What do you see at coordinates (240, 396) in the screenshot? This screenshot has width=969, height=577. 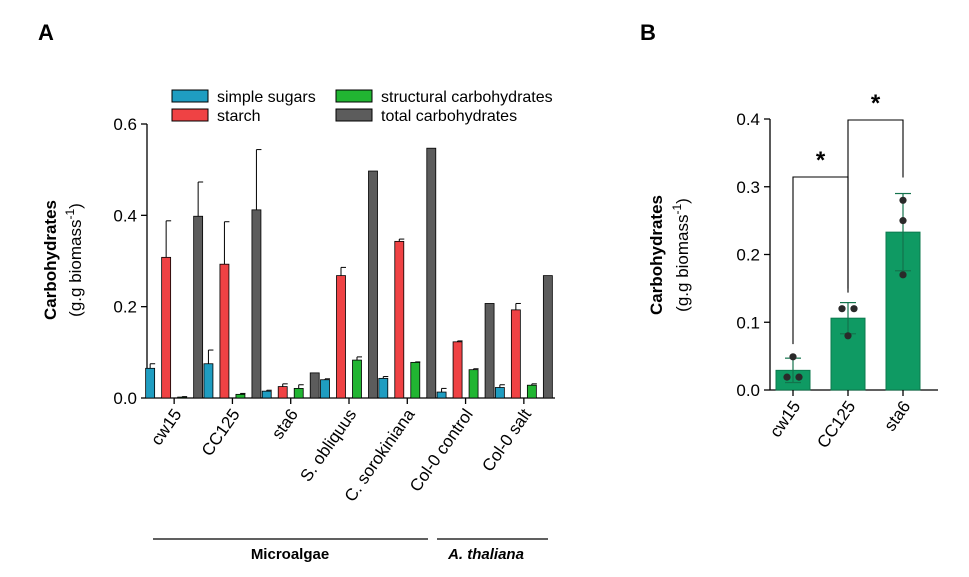 I see `bar-structural-carbohydrates-cc125` at bounding box center [240, 396].